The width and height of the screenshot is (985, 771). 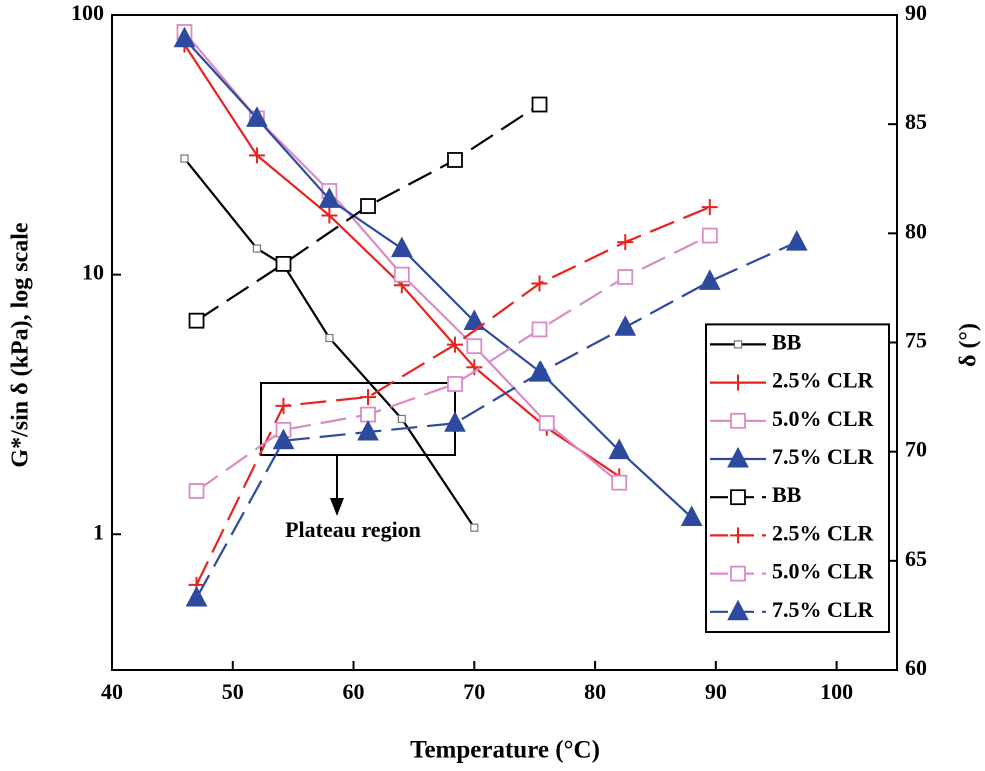 What do you see at coordinates (716, 691) in the screenshot?
I see `x-tick-label: 90` at bounding box center [716, 691].